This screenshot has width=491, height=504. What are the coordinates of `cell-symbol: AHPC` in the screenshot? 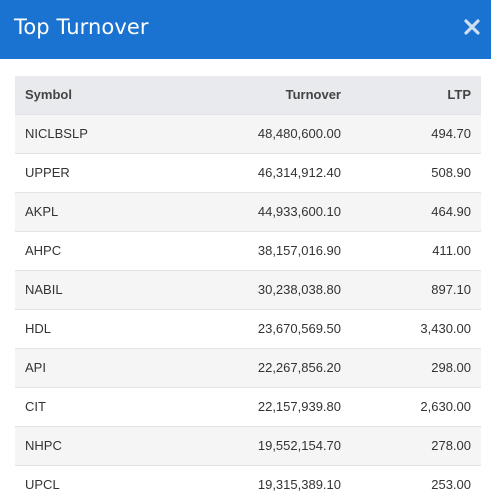 It's located at (43, 250).